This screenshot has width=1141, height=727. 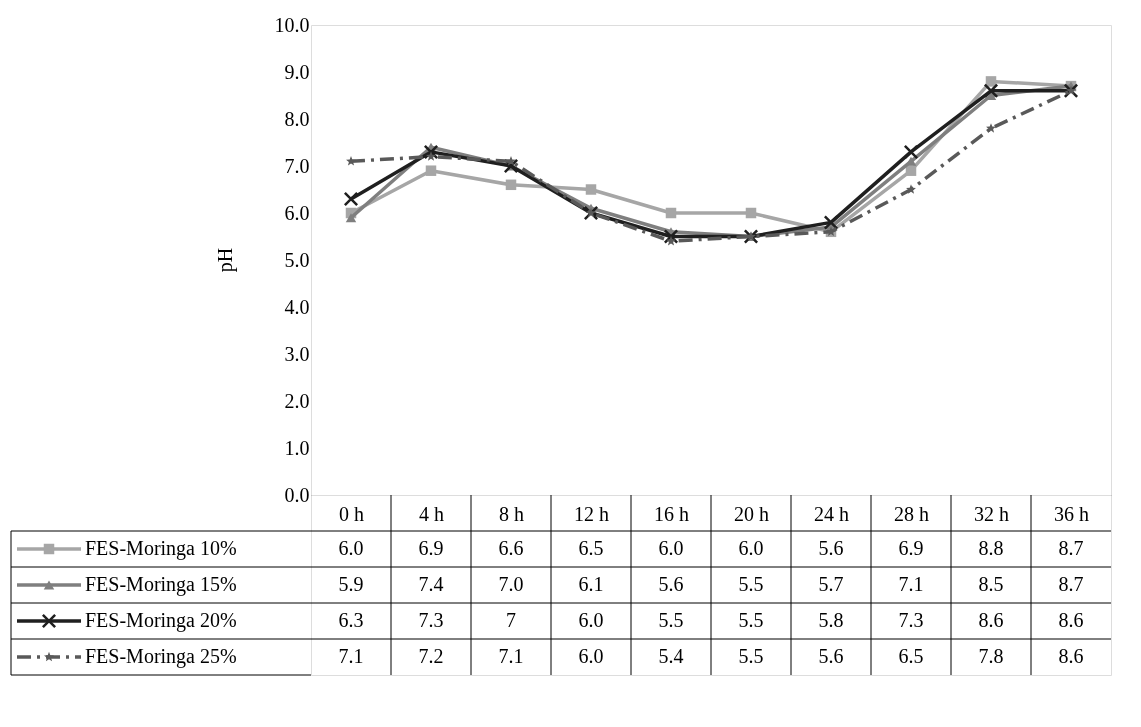 I want to click on y-axis-title: pH, so click(x=225, y=260).